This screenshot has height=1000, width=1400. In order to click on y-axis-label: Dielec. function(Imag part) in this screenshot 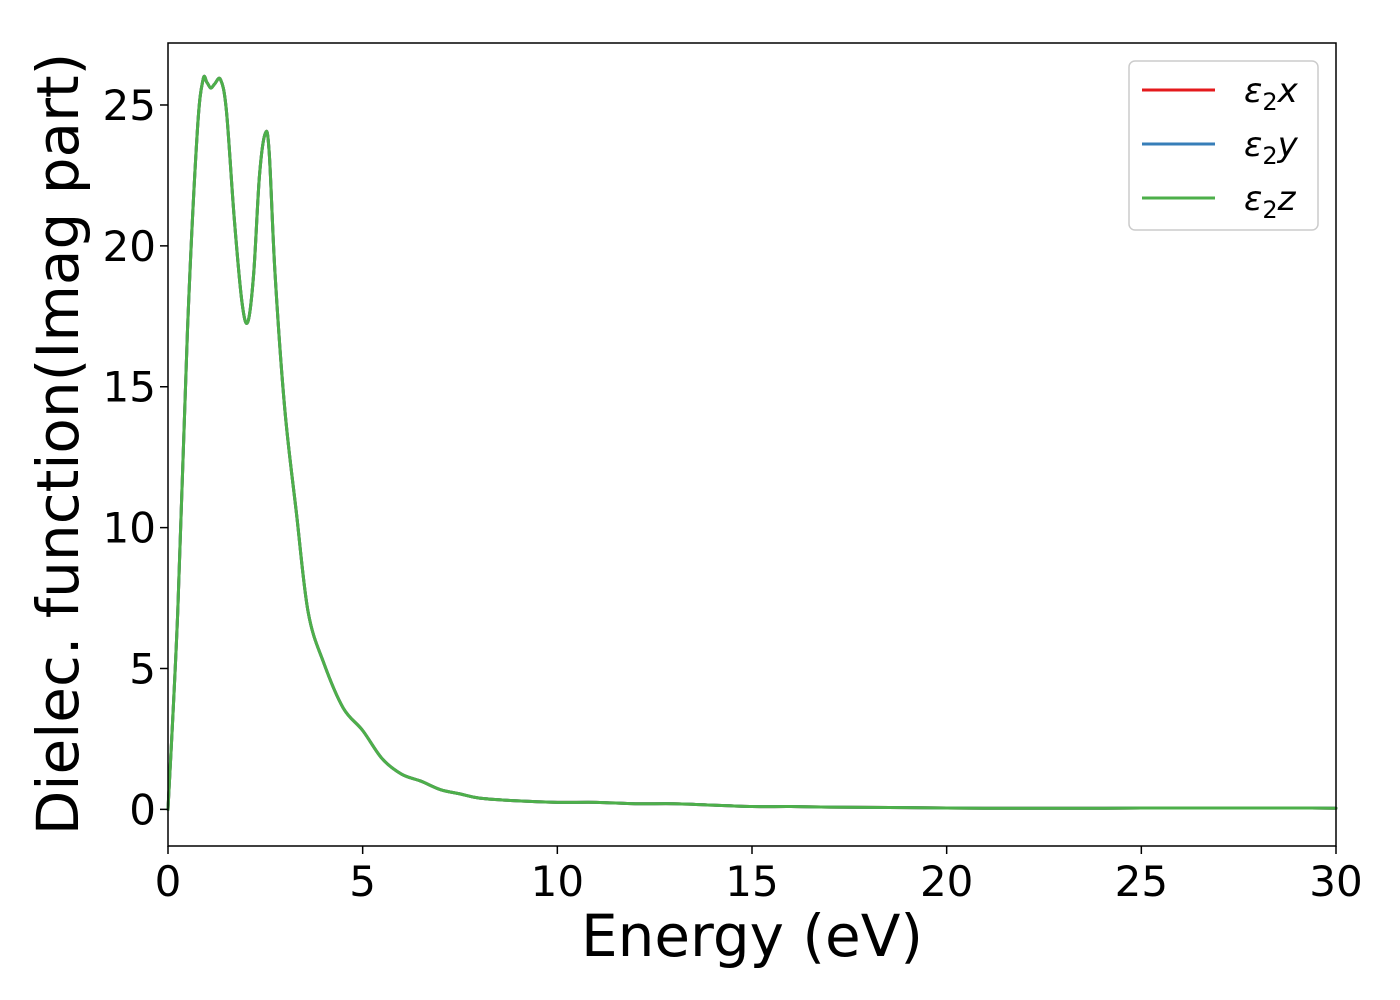, I will do `click(58, 444)`.